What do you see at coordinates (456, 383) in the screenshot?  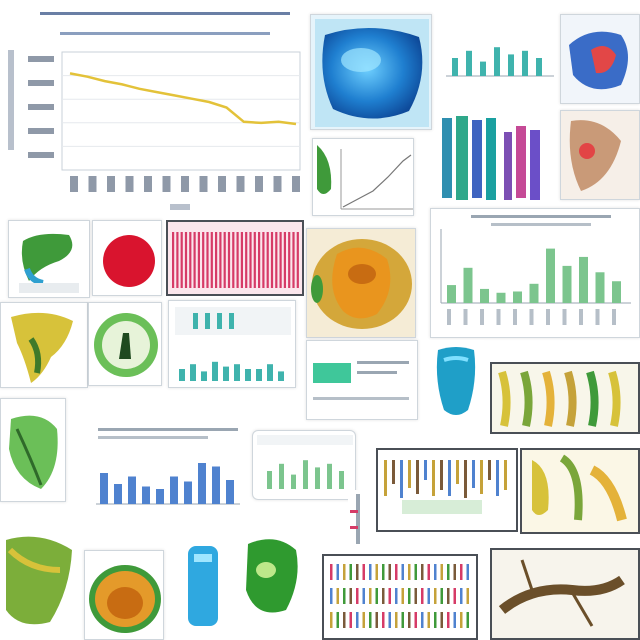 I see `cyan-vase-image` at bounding box center [456, 383].